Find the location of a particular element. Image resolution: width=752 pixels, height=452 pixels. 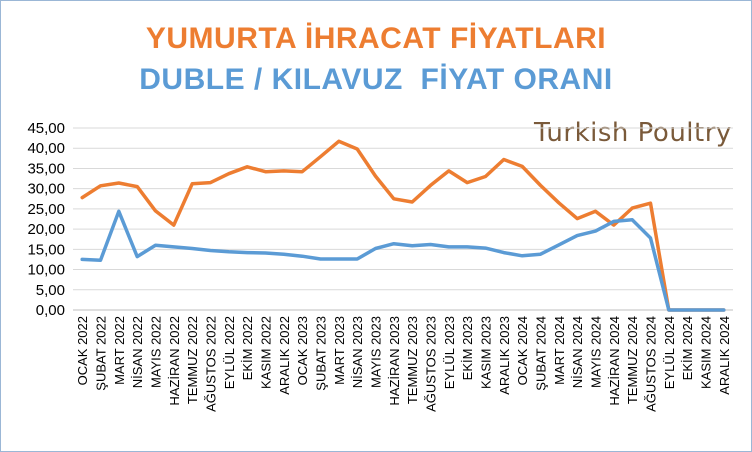

chart-subtitle: DUBLE / KILAVUZ FİYAT ORANI is located at coordinates (376, 79).